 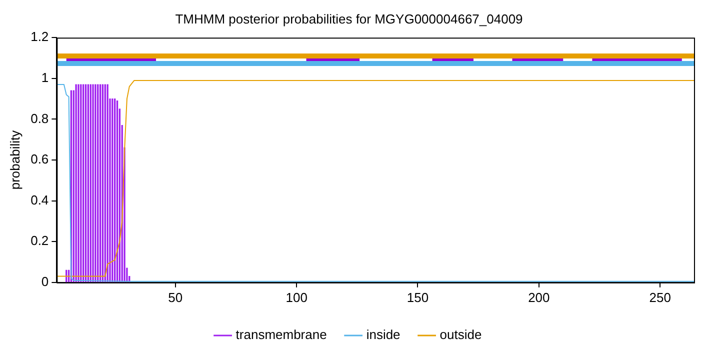 What do you see at coordinates (39, 240) in the screenshot?
I see `y-tick-label: 0.2` at bounding box center [39, 240].